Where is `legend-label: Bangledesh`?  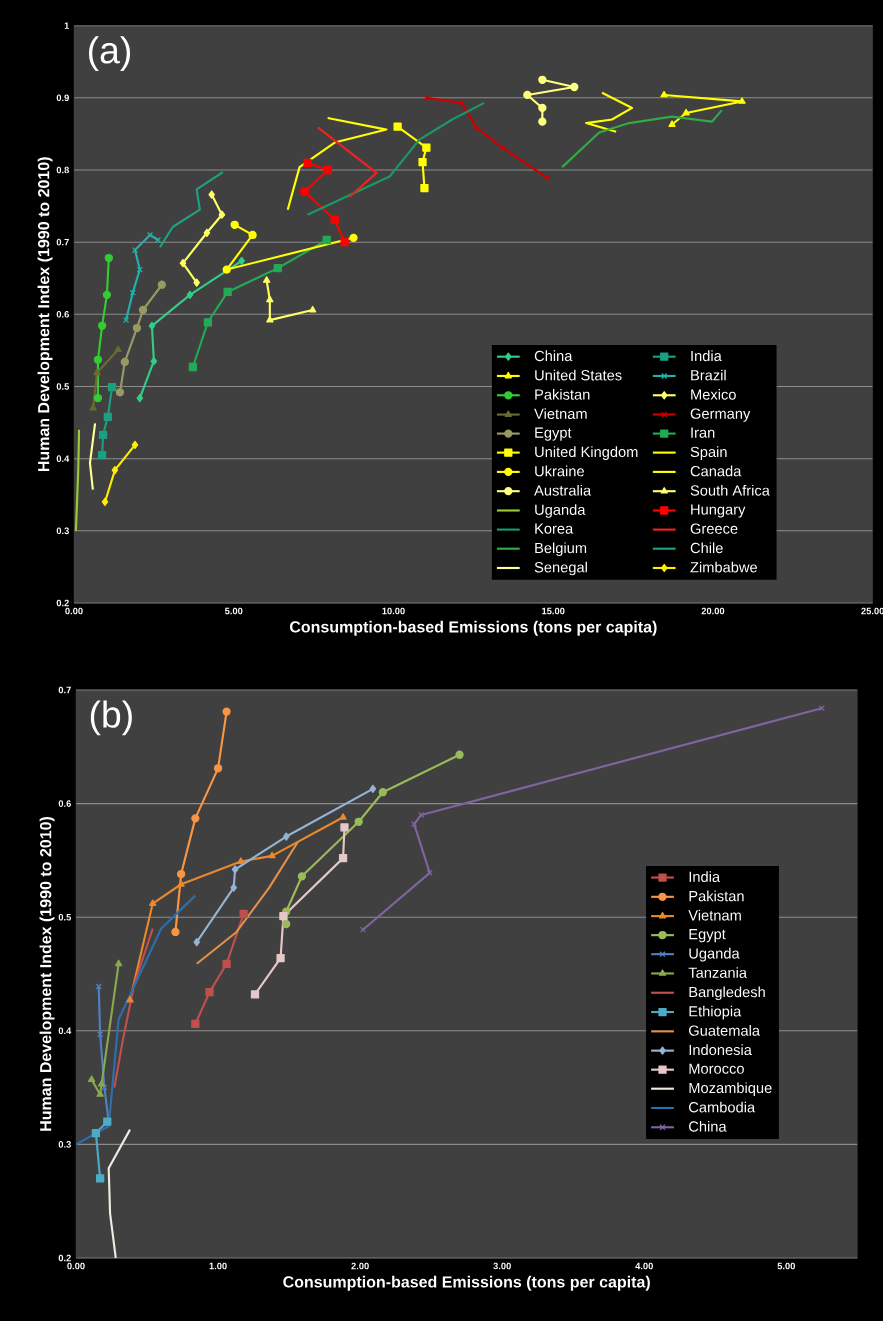
legend-label: Bangledesh is located at coordinates (727, 993).